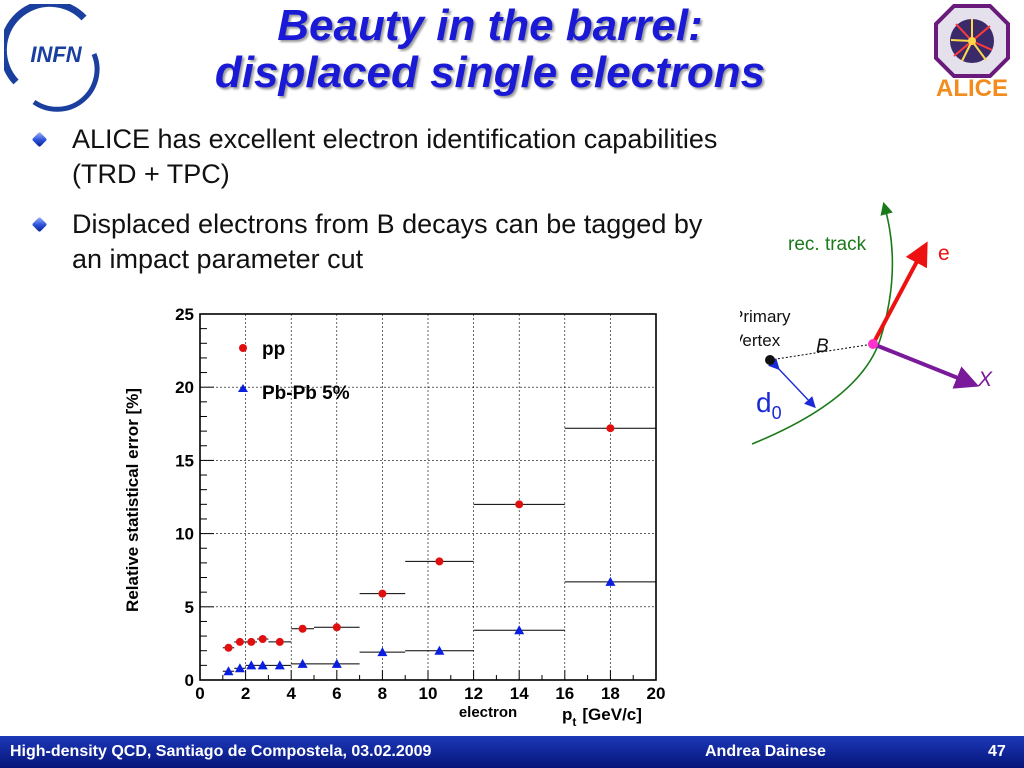 The image size is (1024, 768). Describe the element at coordinates (564, 693) in the screenshot. I see `x-tick-label: 16` at that location.